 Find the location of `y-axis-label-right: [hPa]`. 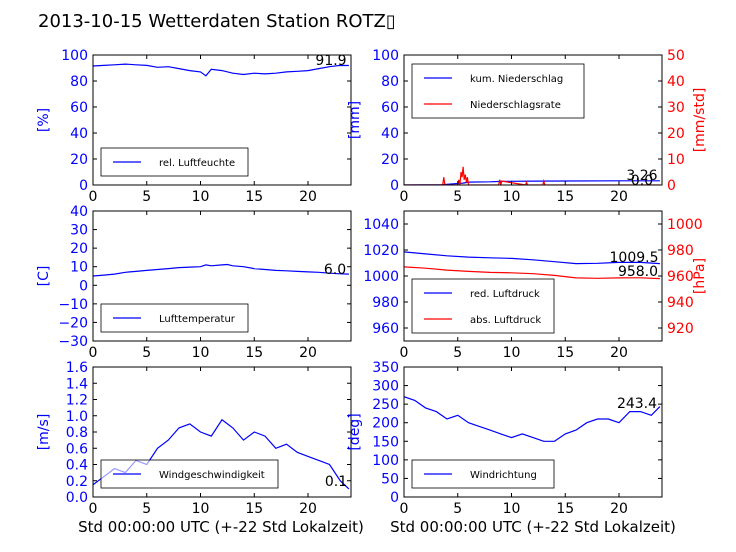

y-axis-label-right: [hPa] is located at coordinates (700, 276).